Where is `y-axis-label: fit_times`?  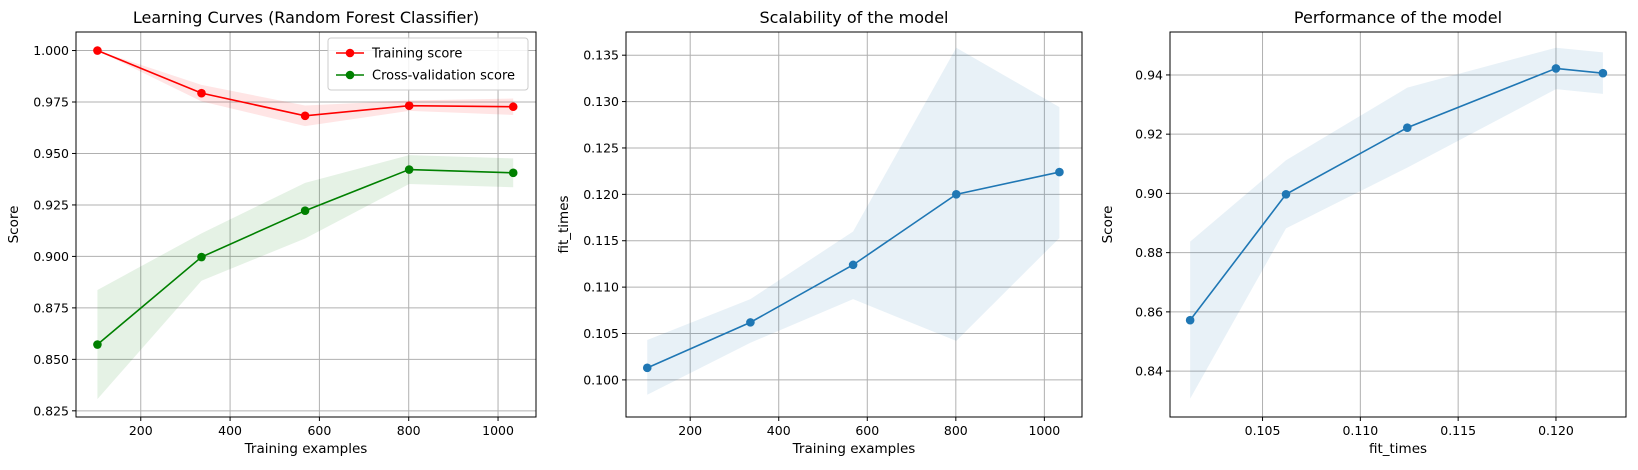
y-axis-label: fit_times is located at coordinates (564, 224).